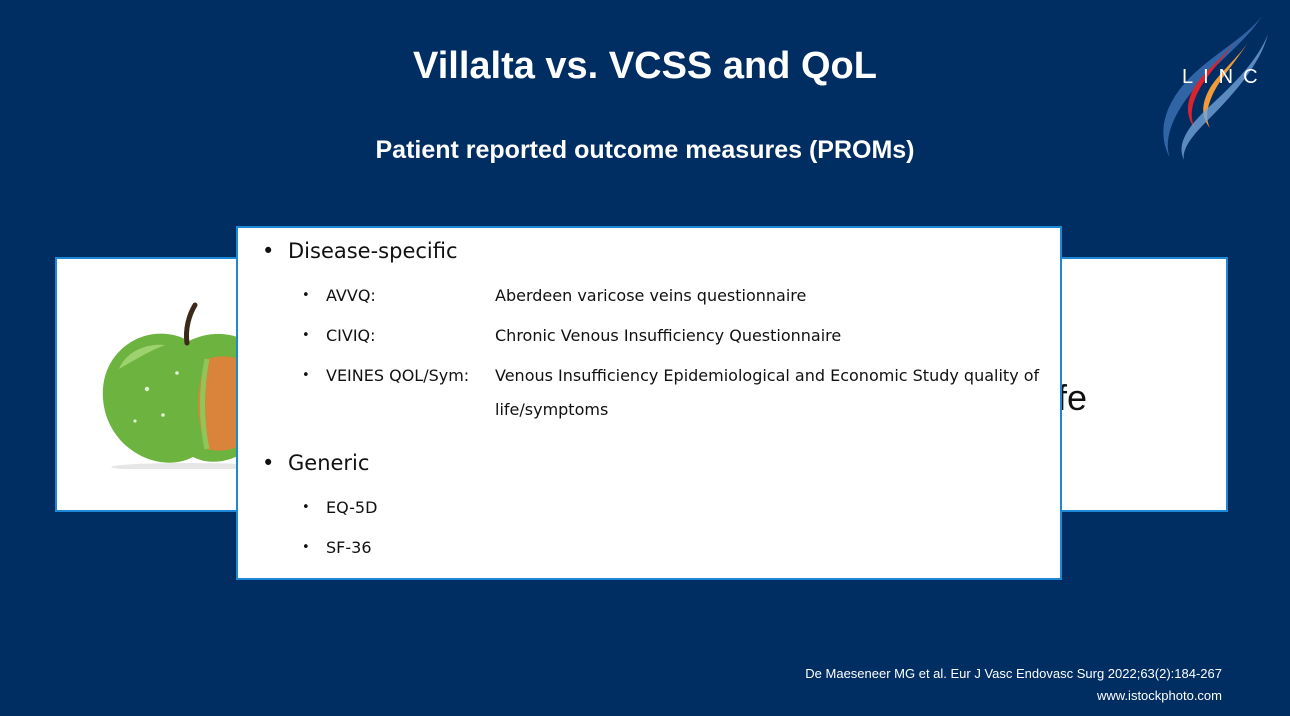 Image resolution: width=1290 pixels, height=716 pixels. Describe the element at coordinates (1072, 397) in the screenshot. I see `hidden-slide-text: fe` at that location.